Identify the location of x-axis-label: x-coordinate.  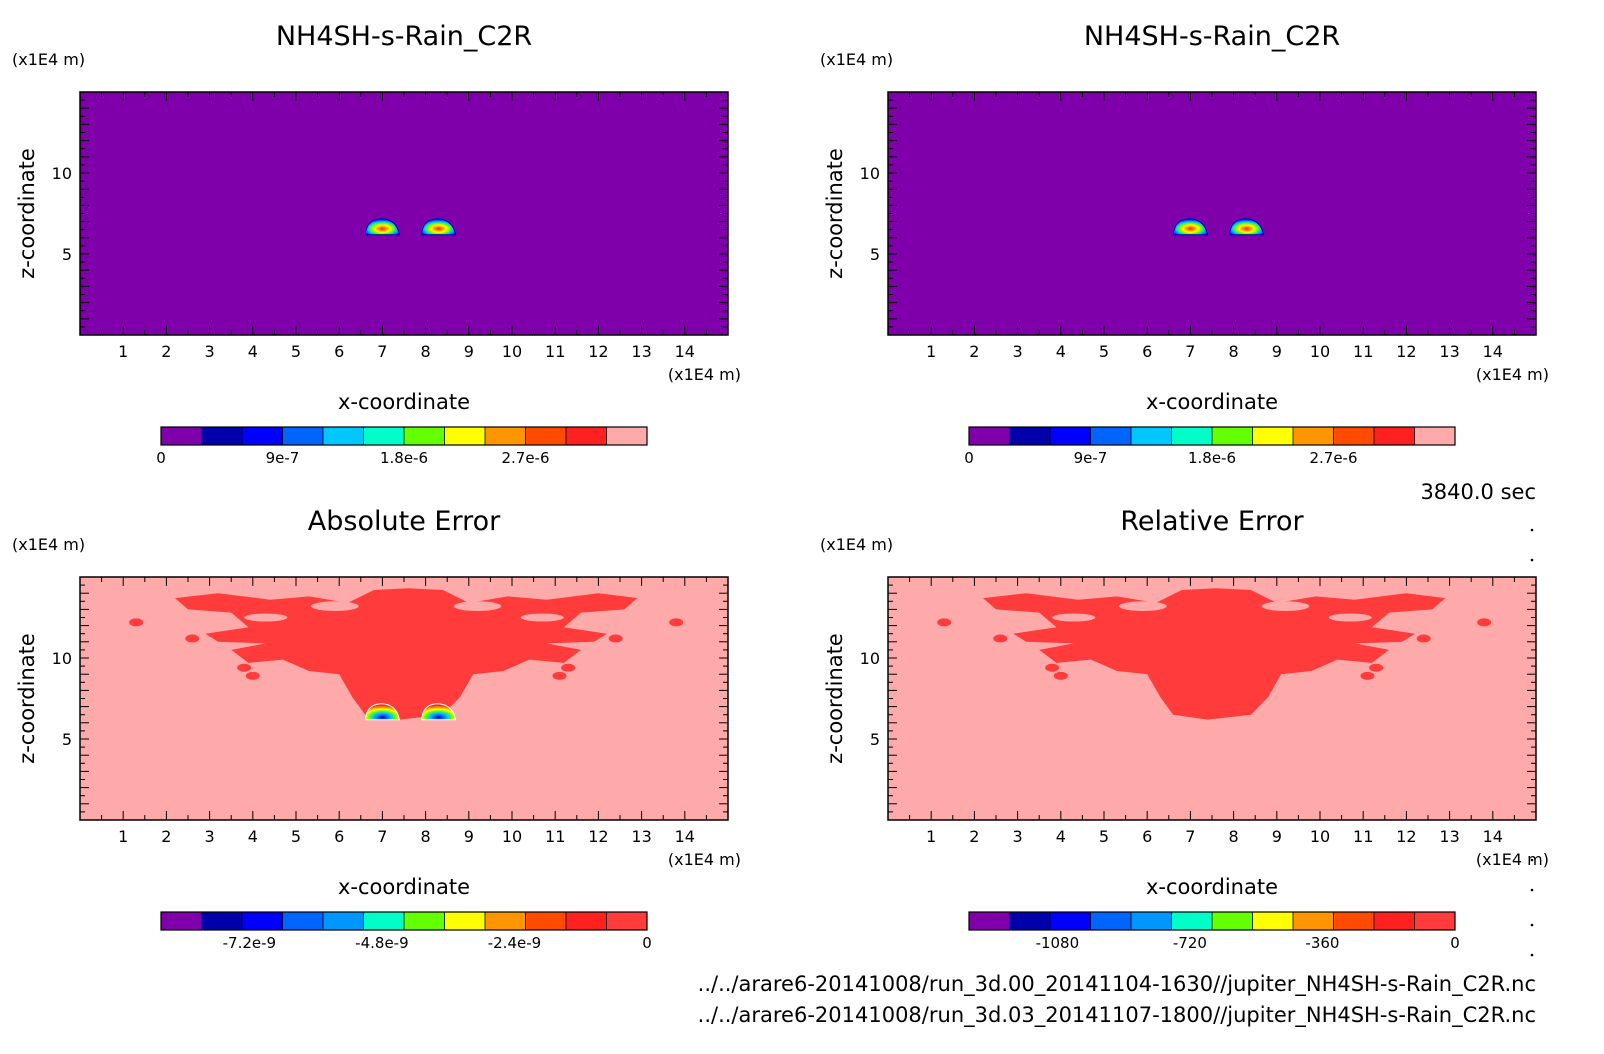
(404, 402).